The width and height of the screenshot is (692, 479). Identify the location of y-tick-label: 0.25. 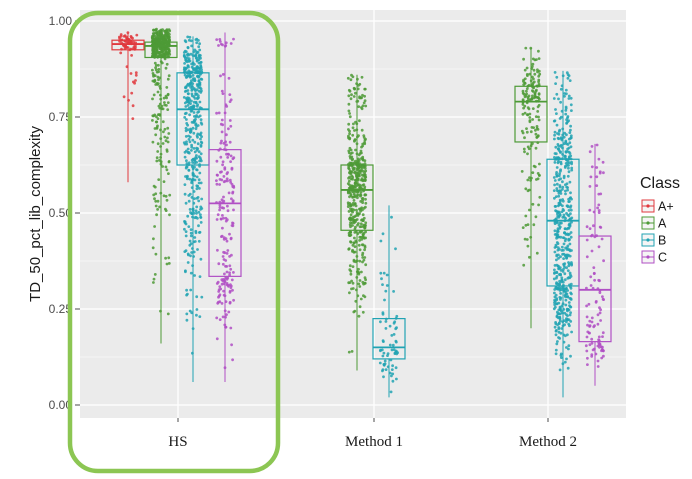
(61, 309).